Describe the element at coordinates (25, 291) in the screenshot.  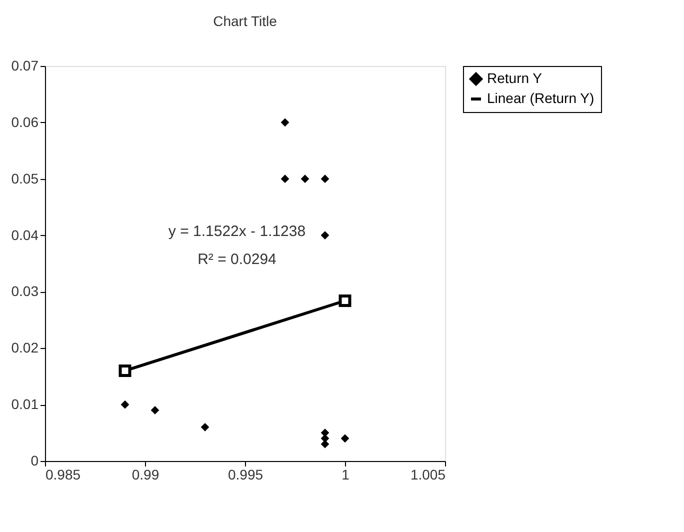
I see `y-tick-label: 0.03` at that location.